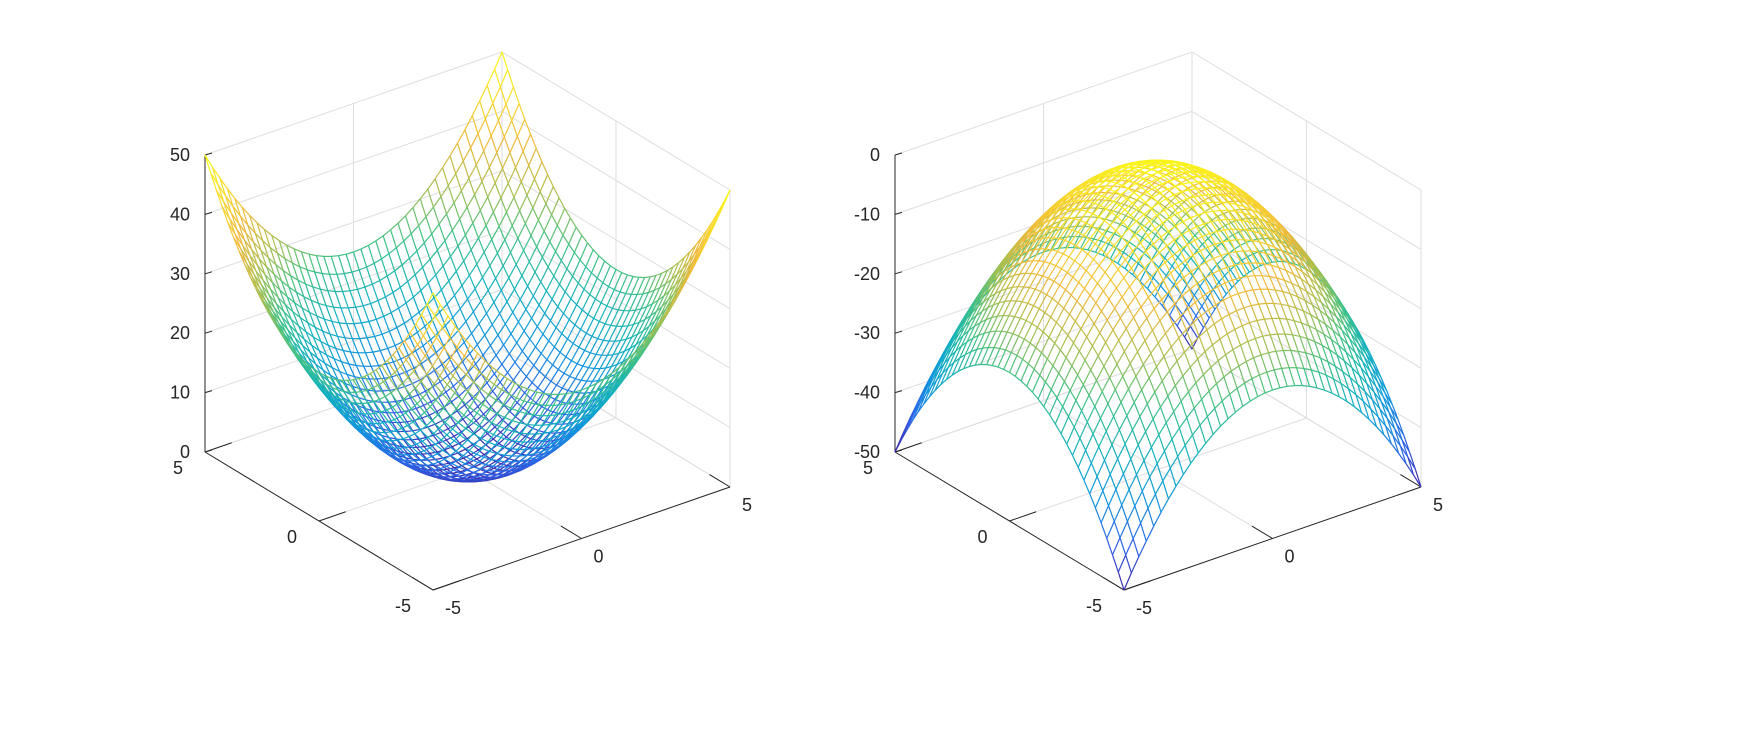 This screenshot has height=740, width=1752. I want to click on y-tick-label: -5, so click(403, 606).